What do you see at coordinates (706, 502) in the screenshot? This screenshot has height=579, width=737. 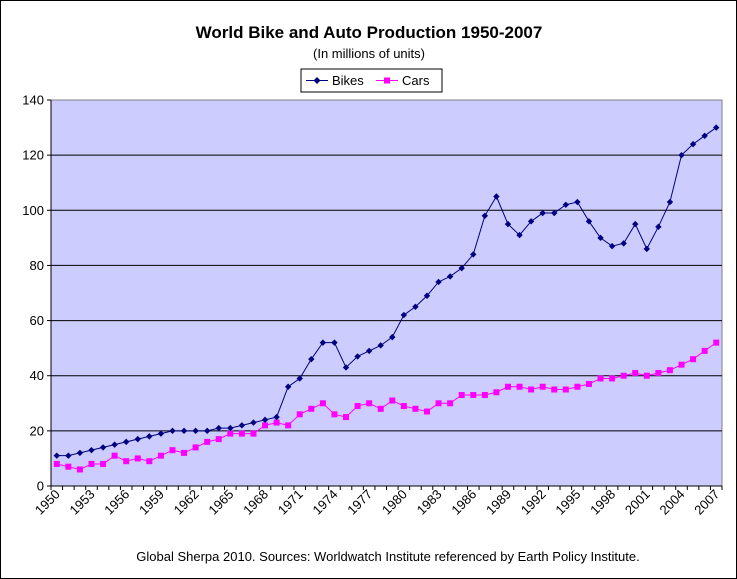 I see `x-tick-label: 2007` at bounding box center [706, 502].